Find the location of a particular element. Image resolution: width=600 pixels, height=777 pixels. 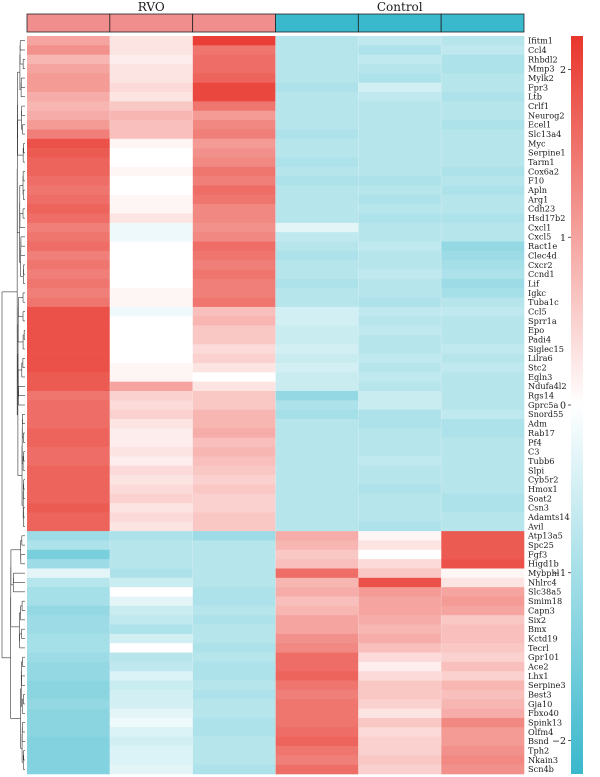

gene-label: Epo is located at coordinates (536, 330).